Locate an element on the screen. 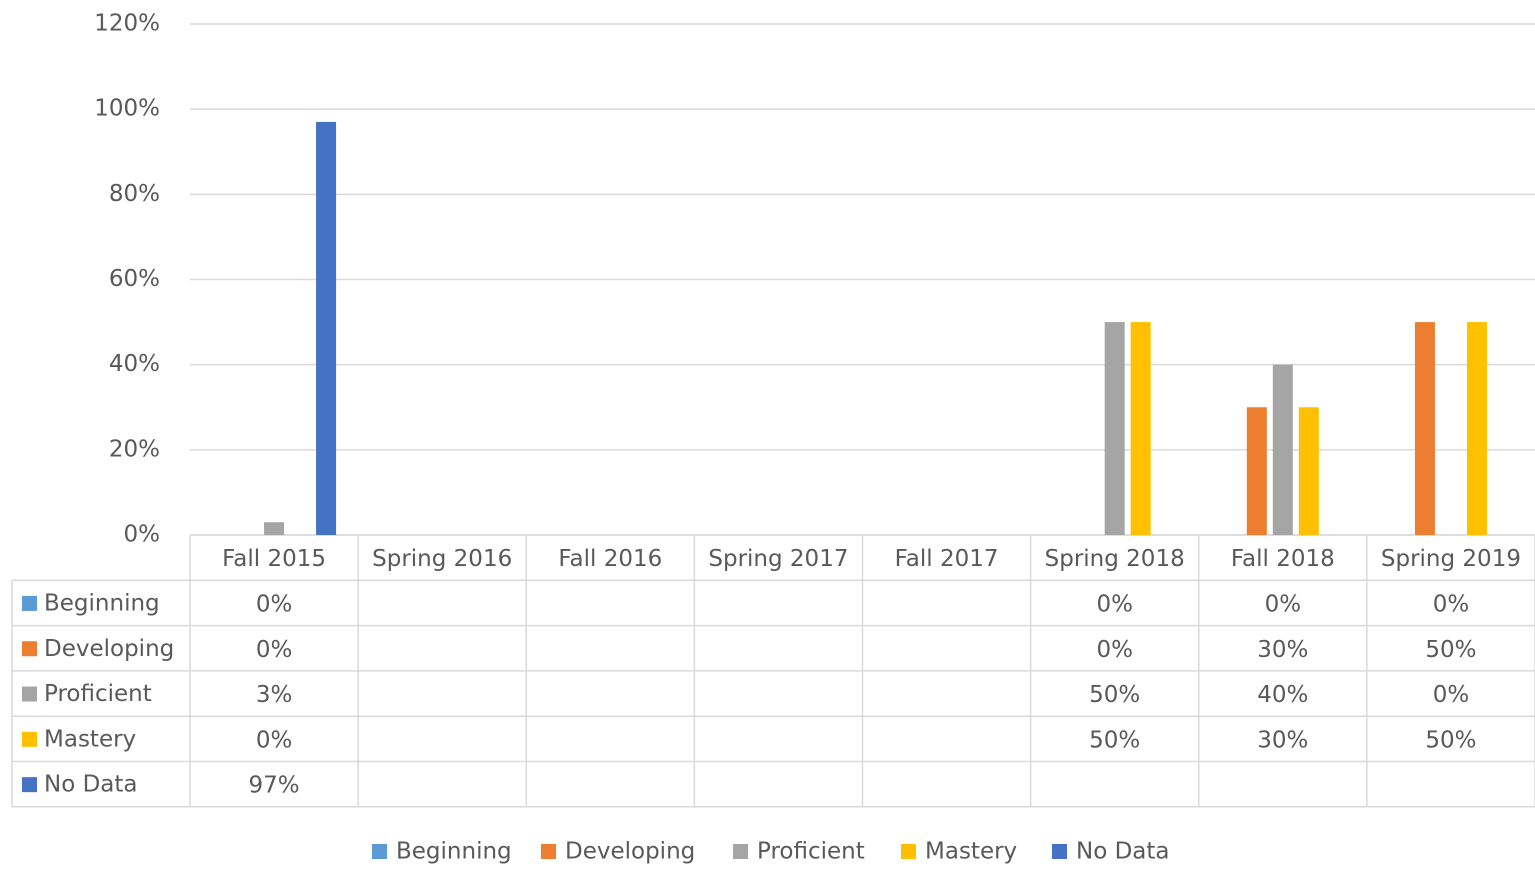  table-row-label: Developing is located at coordinates (109, 649).